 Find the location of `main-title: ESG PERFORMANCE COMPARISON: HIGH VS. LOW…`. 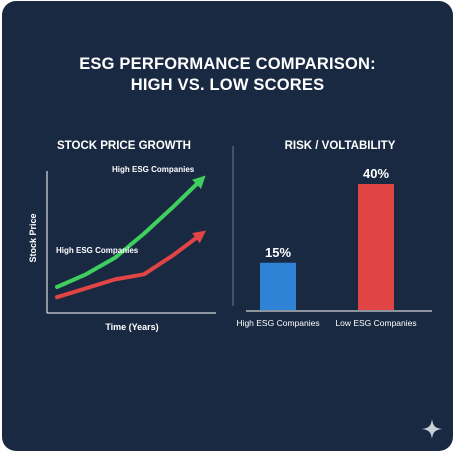

main-title: ESG PERFORMANCE COMPARISON: HIGH VS. LOW… is located at coordinates (227, 75).